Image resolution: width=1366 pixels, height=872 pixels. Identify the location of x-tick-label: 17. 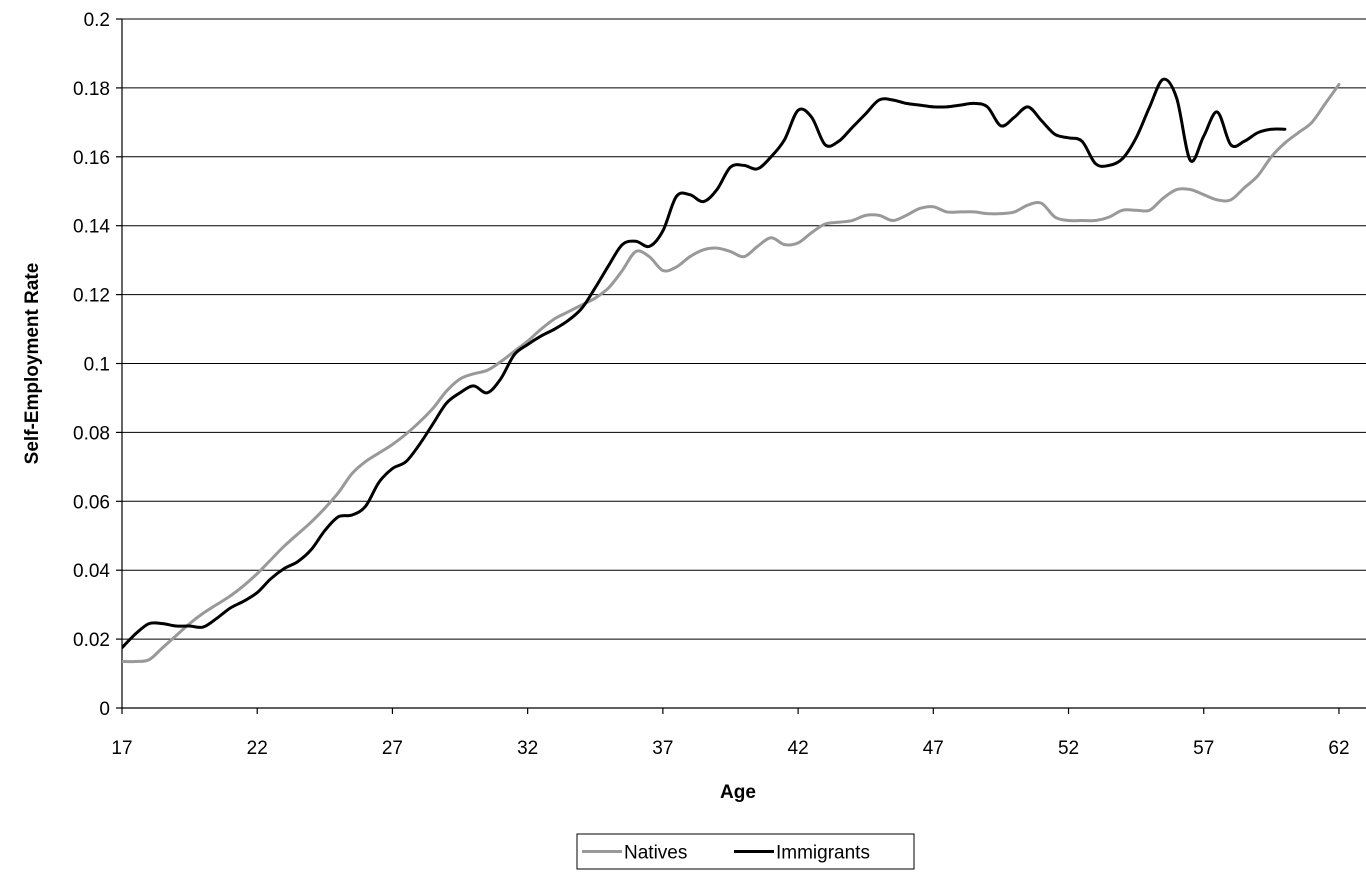
(121, 748).